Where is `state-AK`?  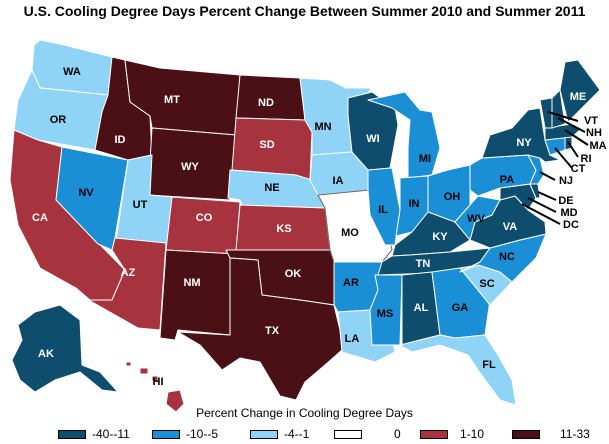 state-AK is located at coordinates (65, 348).